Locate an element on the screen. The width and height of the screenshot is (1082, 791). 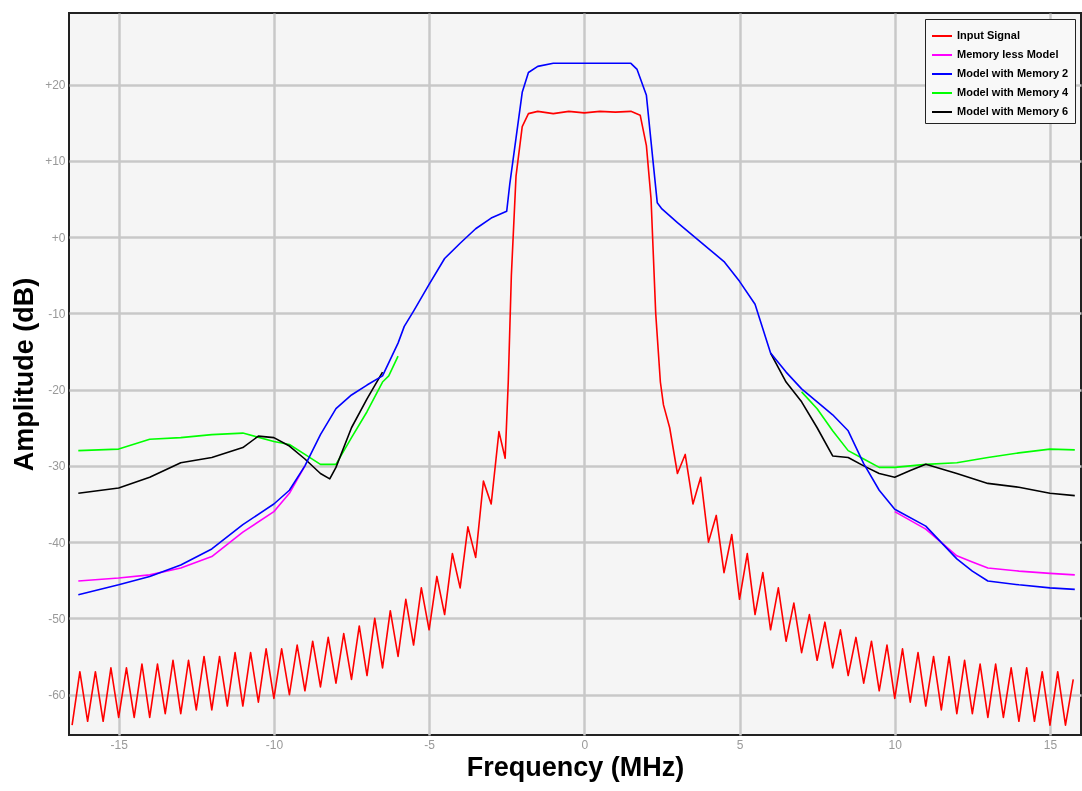
x-tick-label: -15 is located at coordinates (119, 744).